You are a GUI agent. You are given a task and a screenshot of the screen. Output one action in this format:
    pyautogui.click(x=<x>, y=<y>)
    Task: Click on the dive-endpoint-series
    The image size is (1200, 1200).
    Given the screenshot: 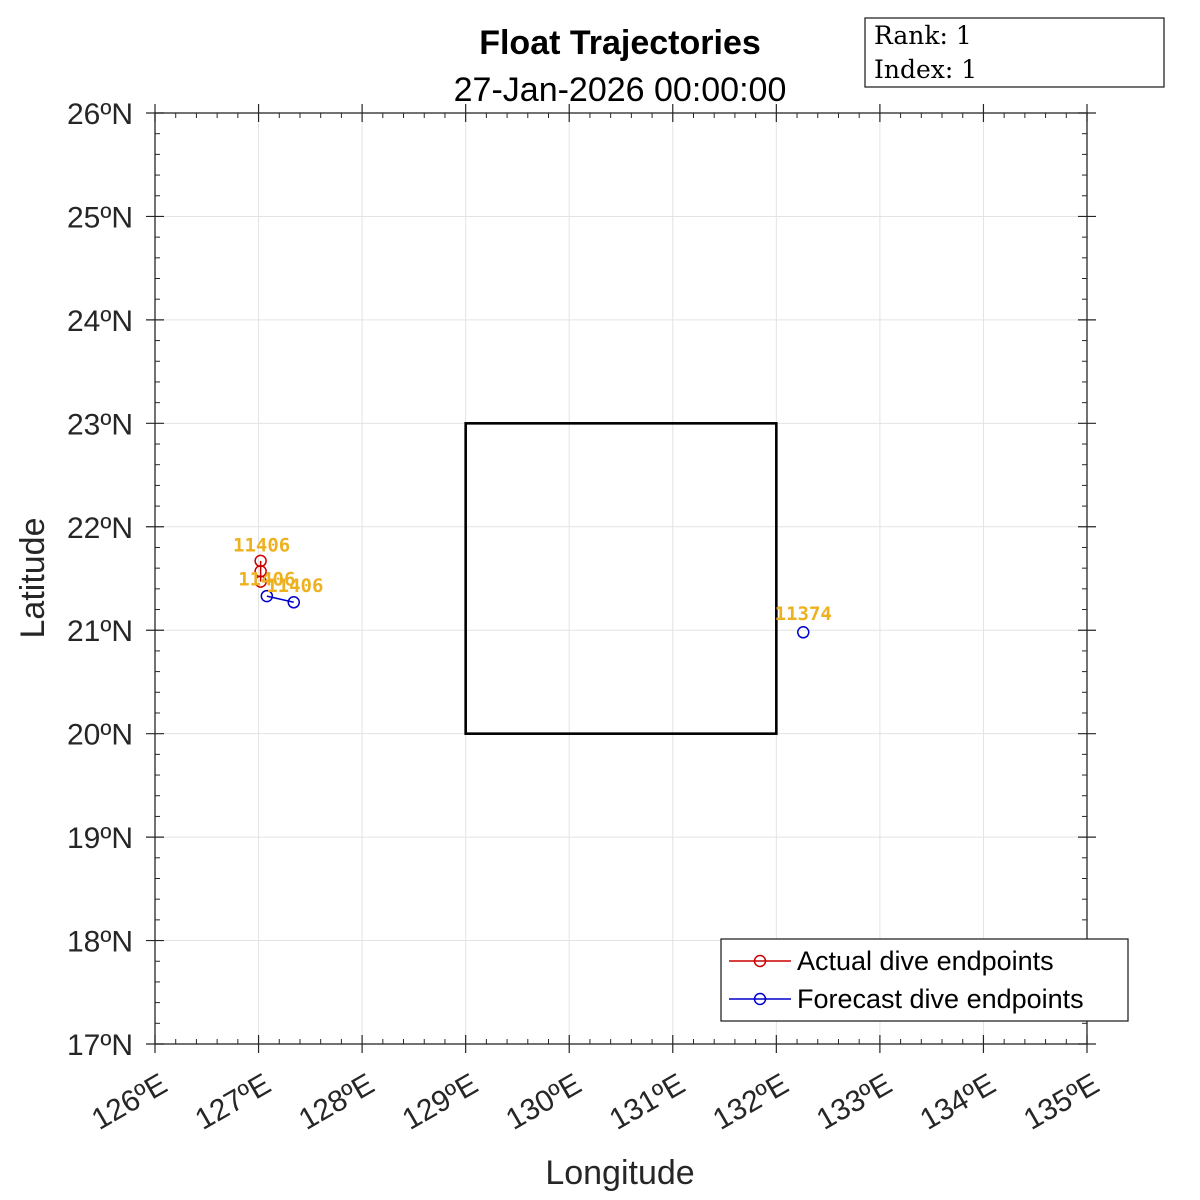 What is the action you would take?
    pyautogui.click(x=532, y=596)
    